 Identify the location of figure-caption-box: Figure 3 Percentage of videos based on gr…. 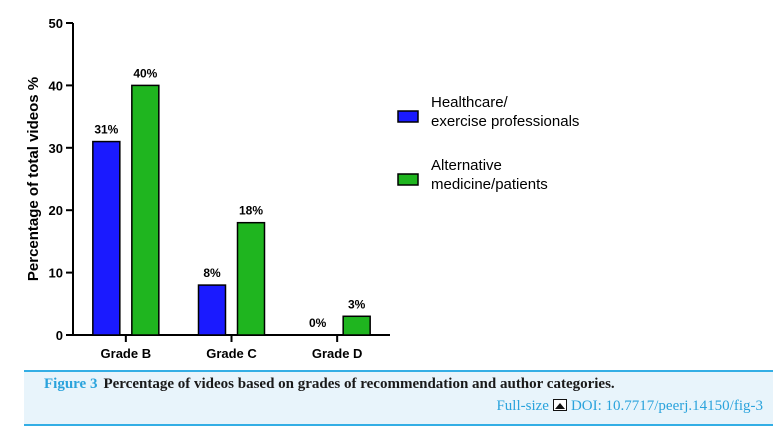
(398, 398).